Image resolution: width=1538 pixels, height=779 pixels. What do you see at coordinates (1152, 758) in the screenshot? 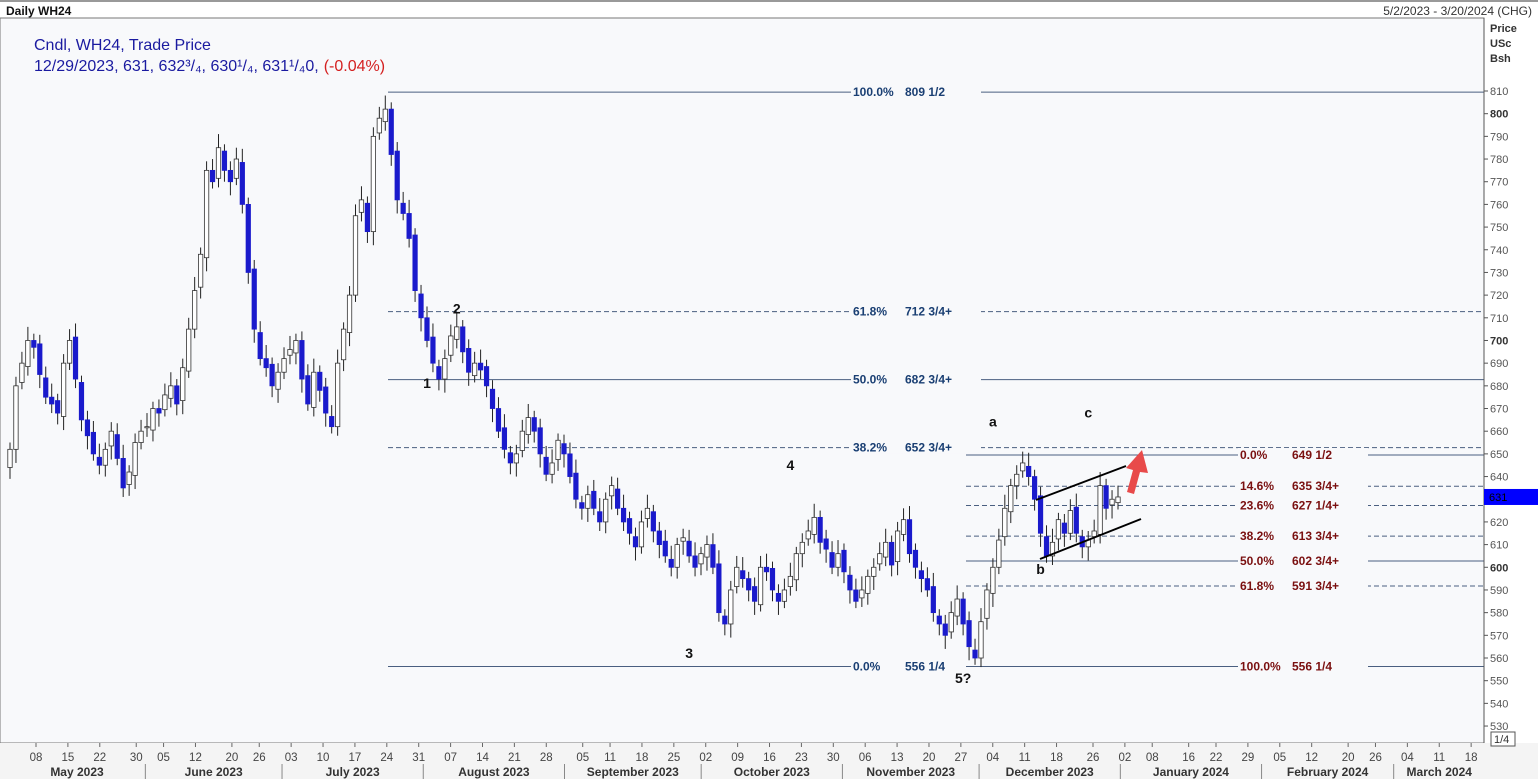
I see `date-tick-label: 08` at bounding box center [1152, 758].